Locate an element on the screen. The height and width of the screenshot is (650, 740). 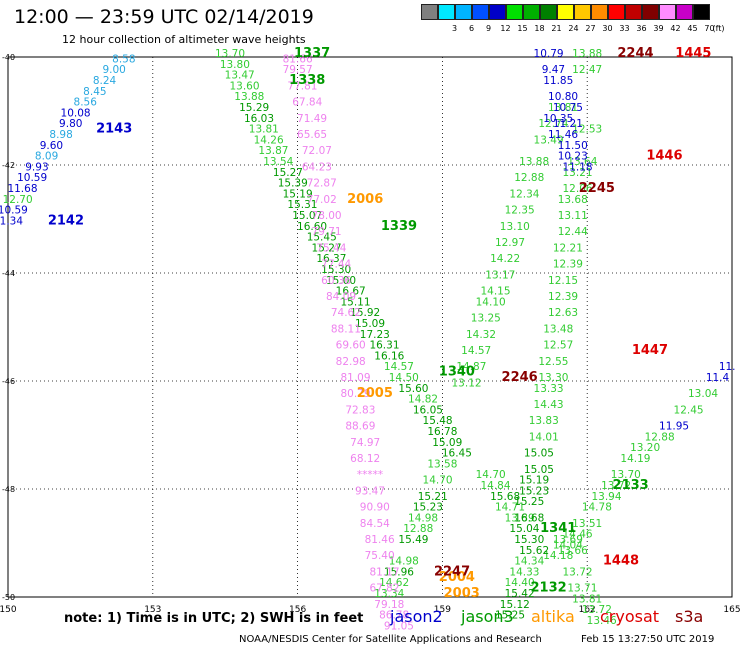
swh-value: 74.62 is located at coordinates (346, 313).